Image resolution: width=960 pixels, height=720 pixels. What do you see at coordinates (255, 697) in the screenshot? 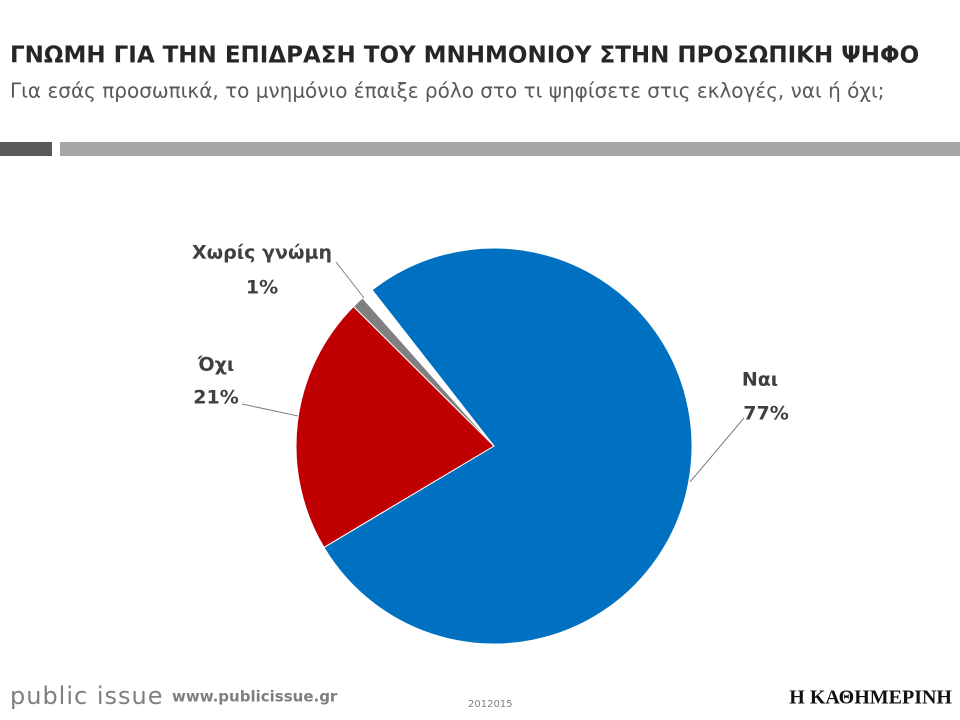
I see `url: www.publicissue.gr` at bounding box center [255, 697].